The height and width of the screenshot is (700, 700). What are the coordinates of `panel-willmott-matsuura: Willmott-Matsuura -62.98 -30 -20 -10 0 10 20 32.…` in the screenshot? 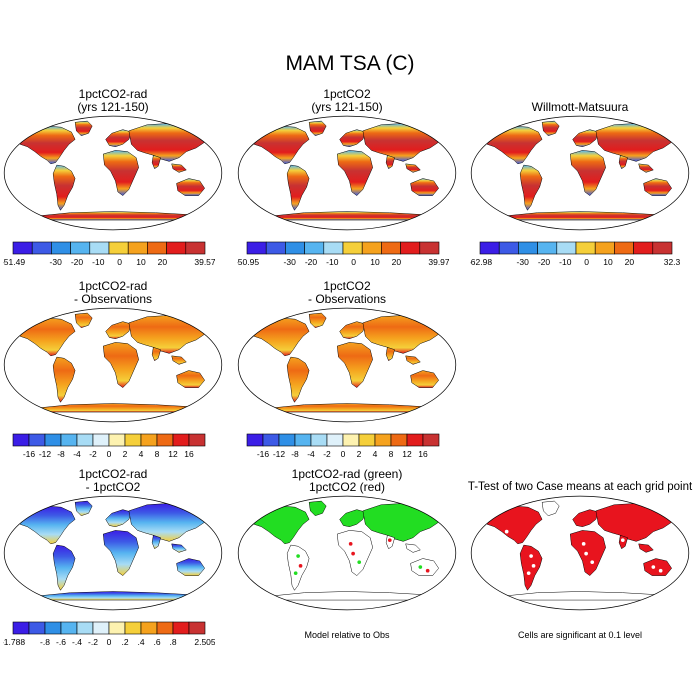 It's located at (579, 178).